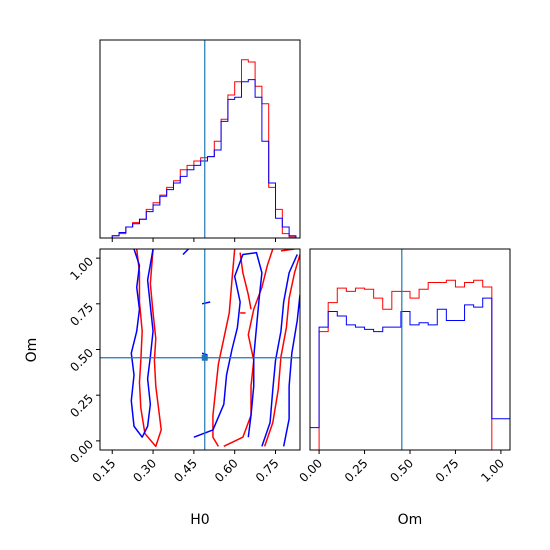 The image size is (550, 550). What do you see at coordinates (204, 357) in the screenshot?
I see `joint-truth-marker` at bounding box center [204, 357].